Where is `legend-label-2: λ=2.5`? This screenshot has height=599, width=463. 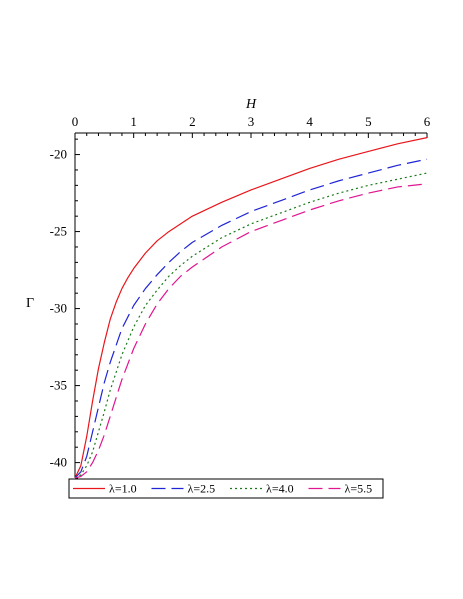
legend-label-2: λ=2.5 is located at coordinates (202, 489).